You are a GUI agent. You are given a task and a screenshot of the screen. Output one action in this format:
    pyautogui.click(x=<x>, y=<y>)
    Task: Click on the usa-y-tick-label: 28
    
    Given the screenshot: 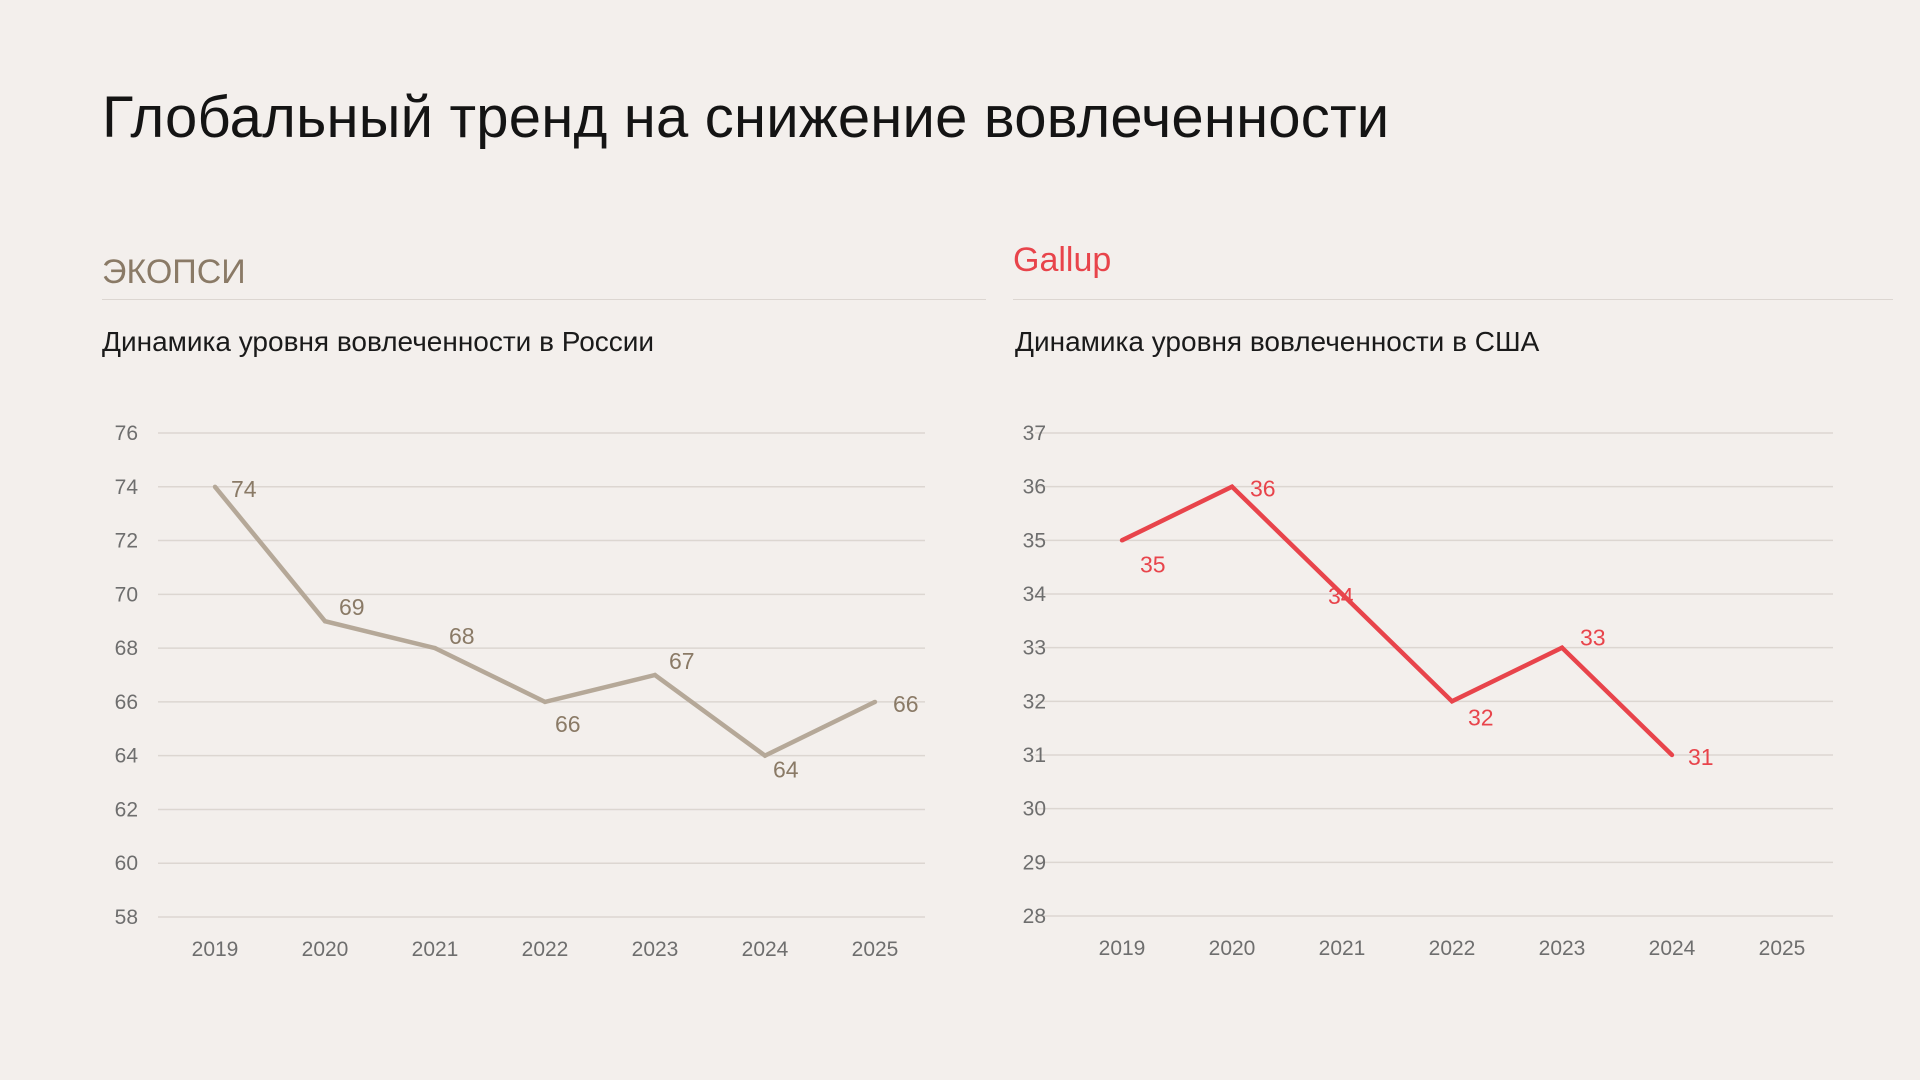 What is the action you would take?
    pyautogui.click(x=1034, y=916)
    